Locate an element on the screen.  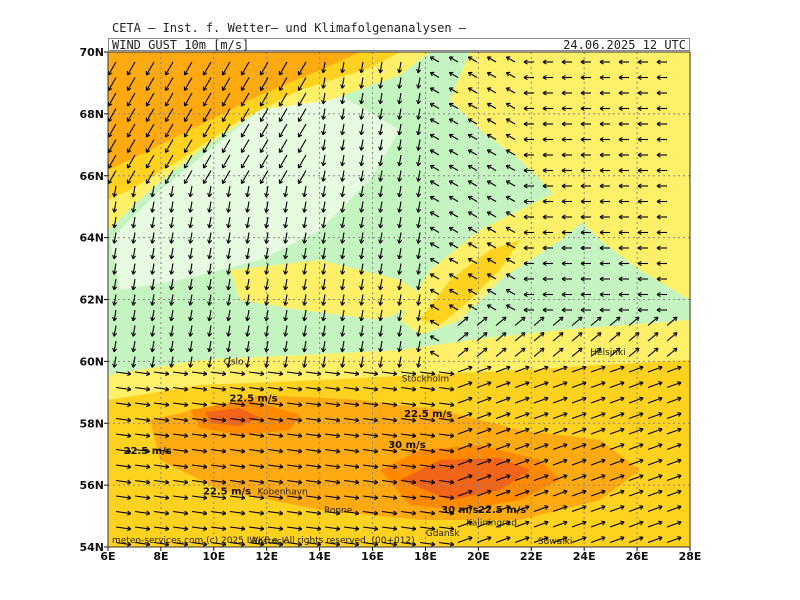
lat-tick-label: 62N is located at coordinates (91, 300).